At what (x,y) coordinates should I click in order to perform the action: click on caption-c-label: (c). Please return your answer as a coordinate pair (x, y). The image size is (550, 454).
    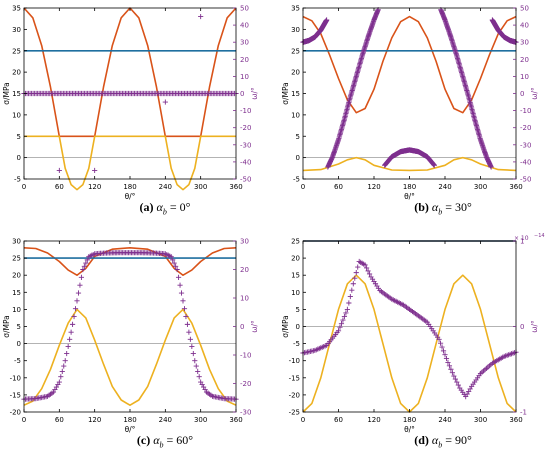
    Looking at the image, I should click on (143, 440).